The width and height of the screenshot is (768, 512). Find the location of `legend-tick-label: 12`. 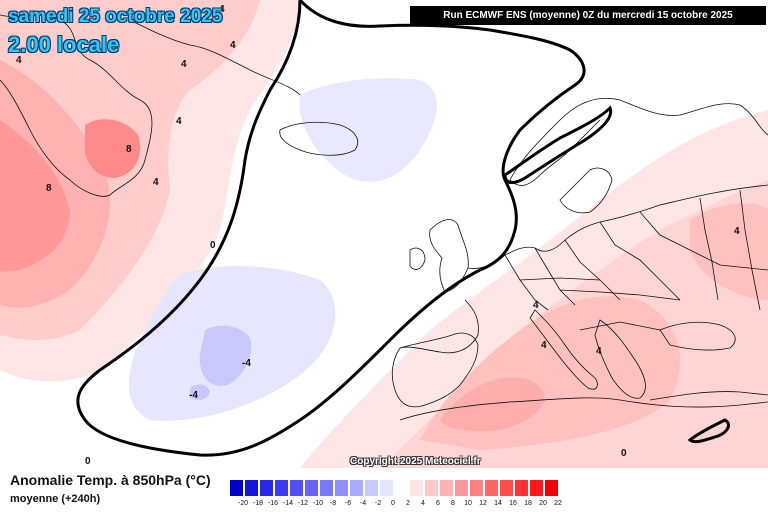

legend-tick-label: 12 is located at coordinates (483, 503).